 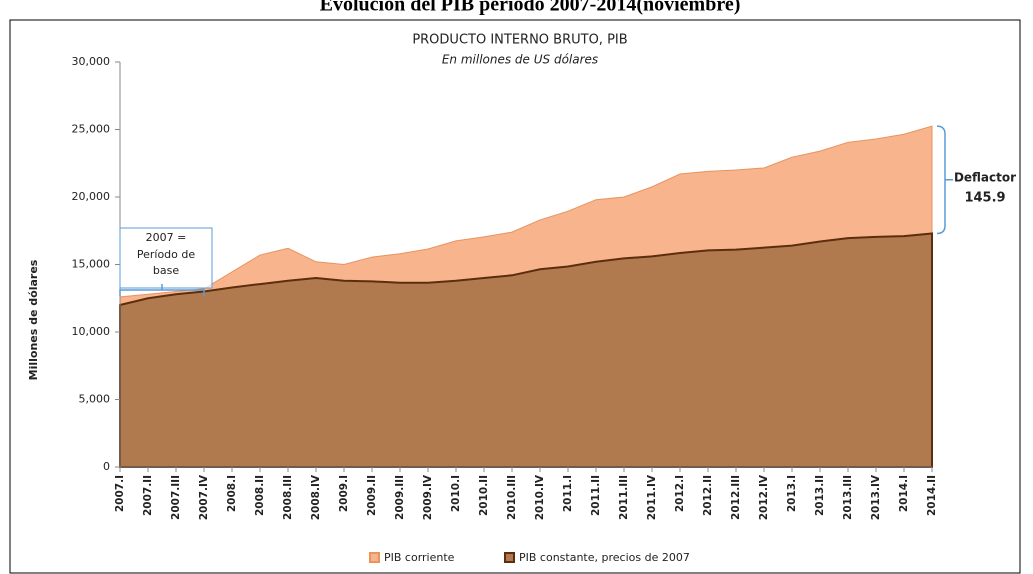 What do you see at coordinates (91, 264) in the screenshot?
I see `y-tick-label: 15,000` at bounding box center [91, 264].